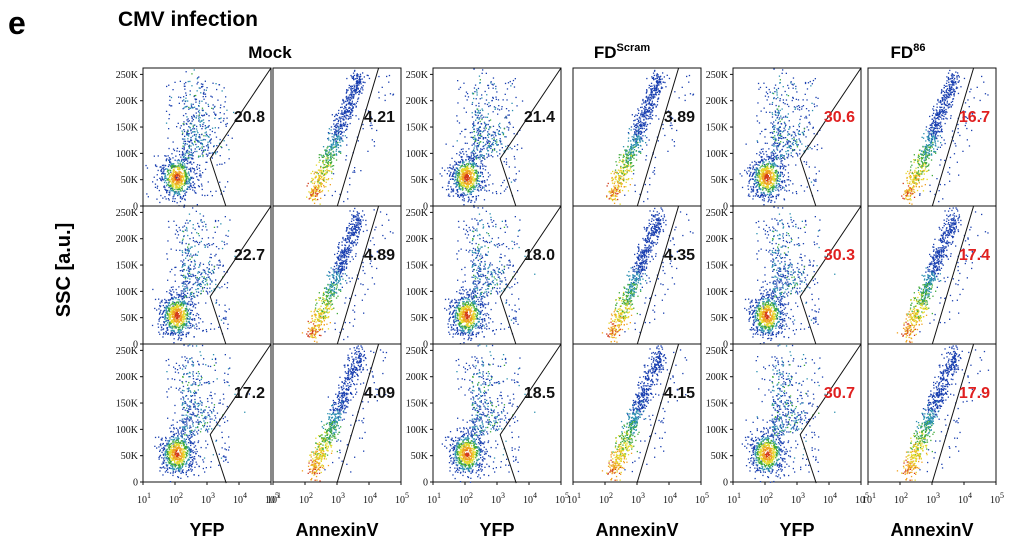  I want to click on y-tick-label: 50K, so click(420, 180).